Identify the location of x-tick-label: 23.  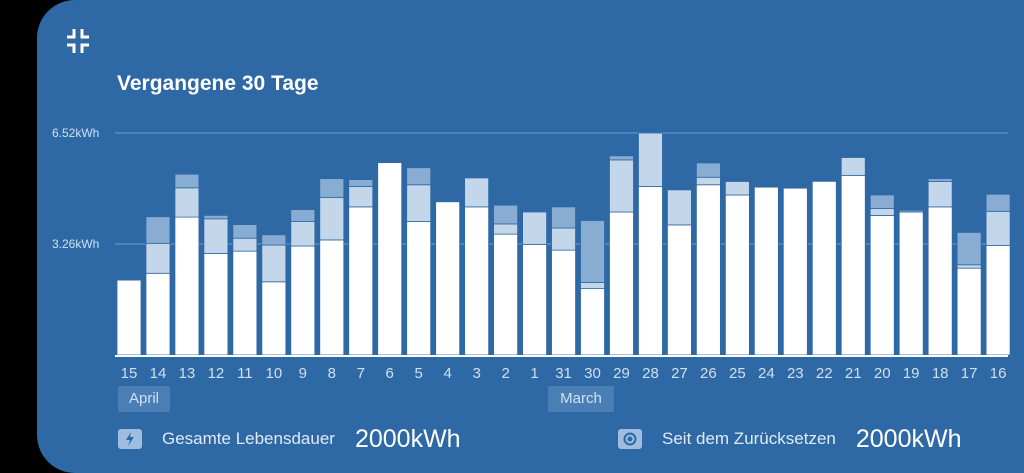
(795, 373).